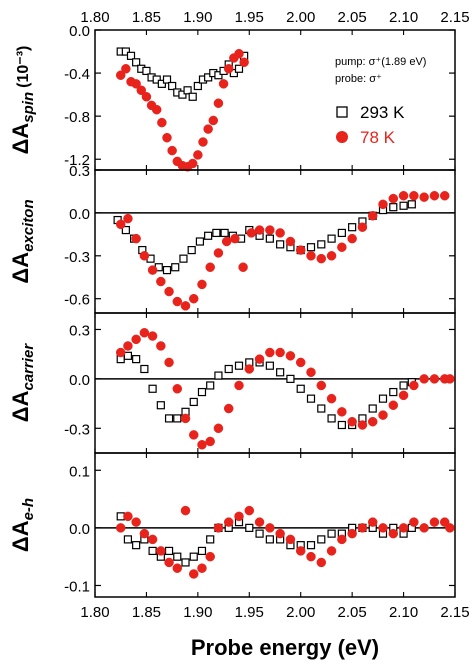 Image resolution: width=474 pixels, height=665 pixels. What do you see at coordinates (77, 160) in the screenshot?
I see `y-tick-label: -1.2` at bounding box center [77, 160].